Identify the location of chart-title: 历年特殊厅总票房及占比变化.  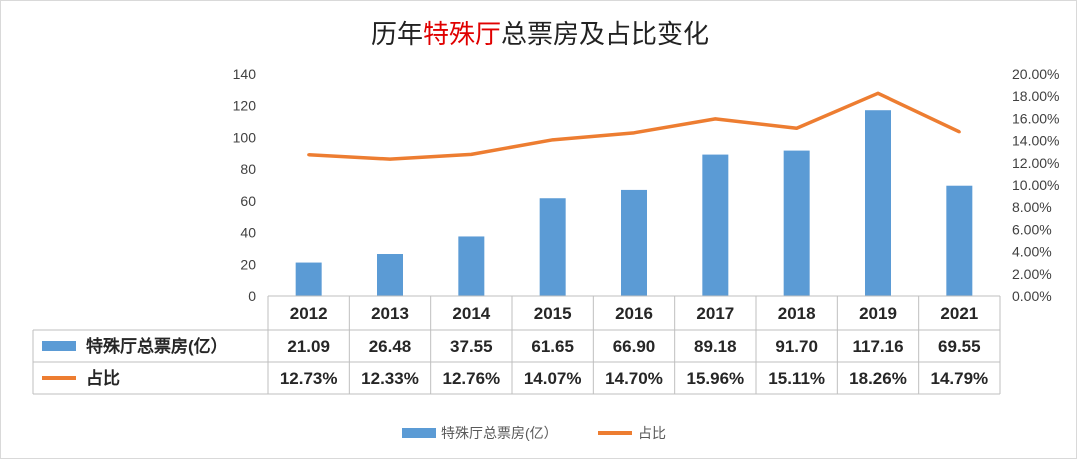
(540, 32).